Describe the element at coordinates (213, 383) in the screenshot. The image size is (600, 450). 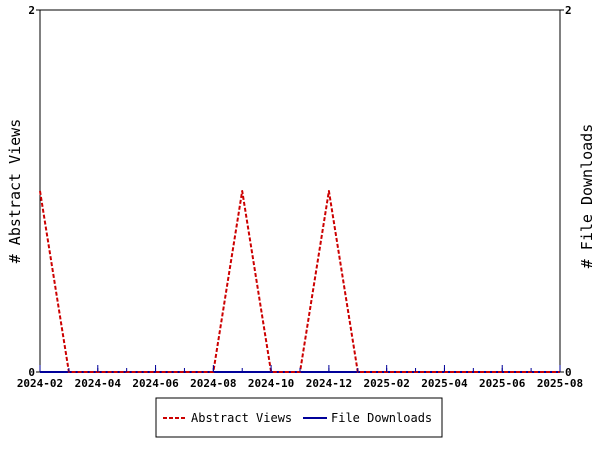
I see `x-tick-label: 2024-08` at that location.